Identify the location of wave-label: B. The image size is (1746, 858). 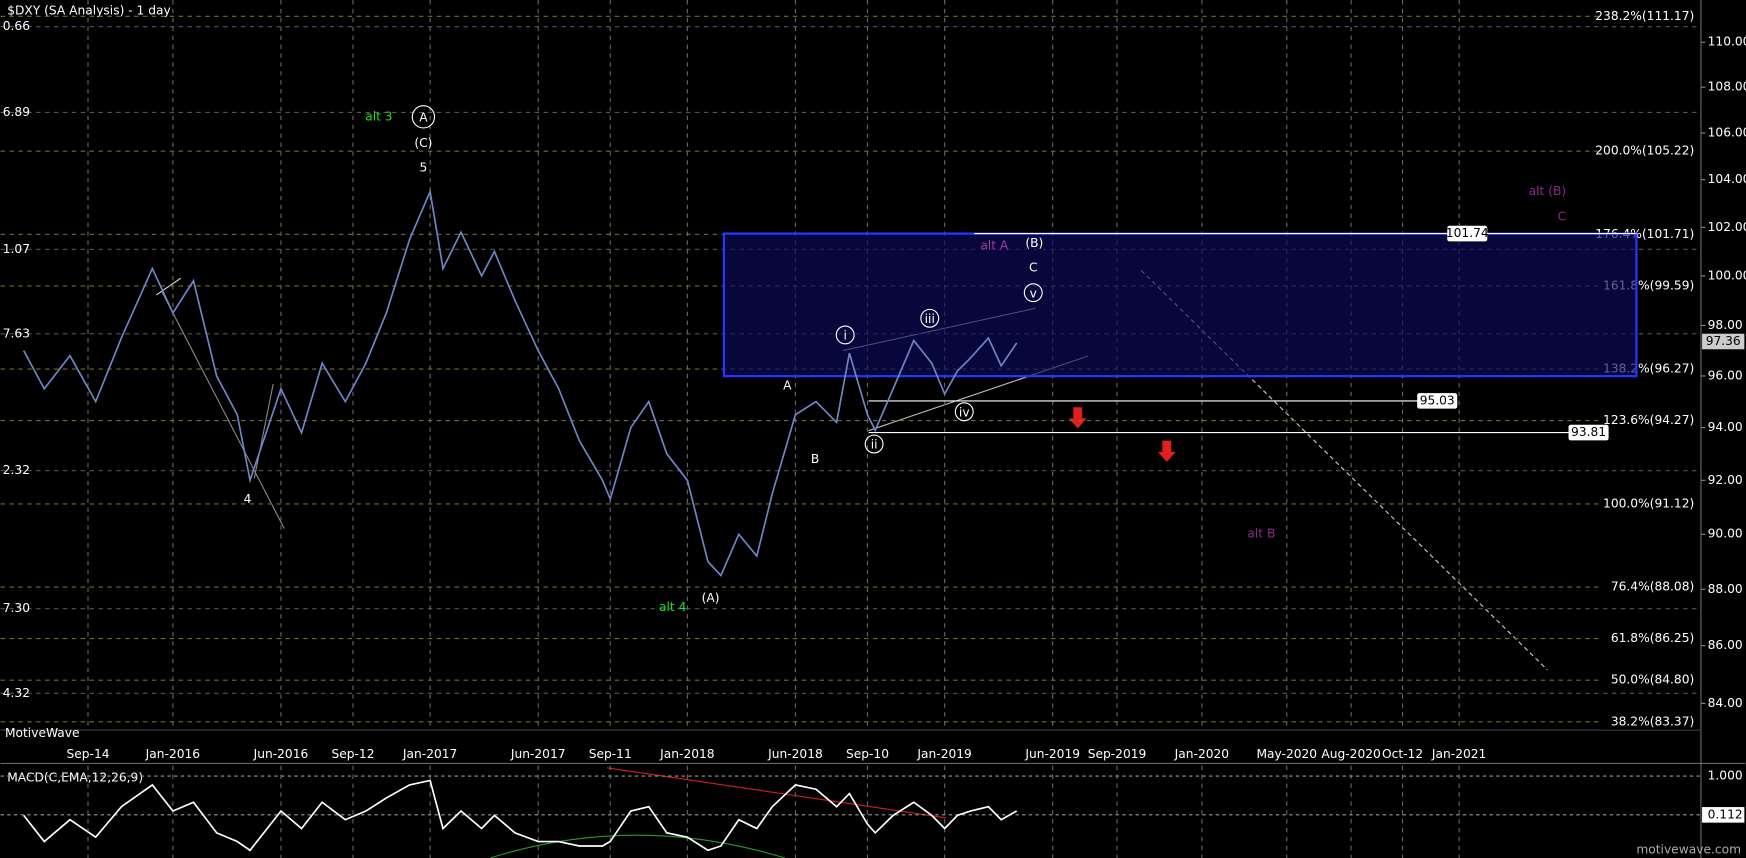
(815, 459).